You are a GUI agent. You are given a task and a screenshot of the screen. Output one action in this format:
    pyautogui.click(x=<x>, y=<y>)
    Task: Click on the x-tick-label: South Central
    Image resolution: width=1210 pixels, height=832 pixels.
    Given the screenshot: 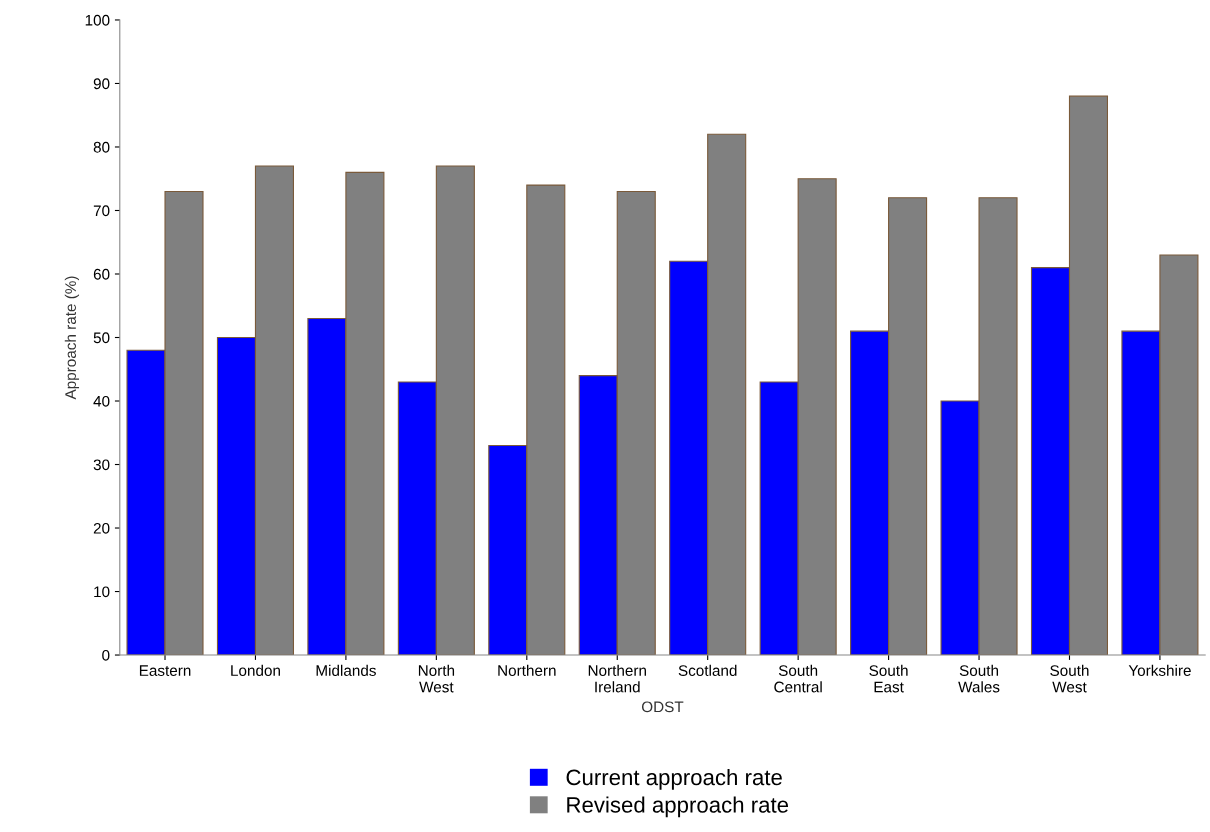 What is the action you would take?
    pyautogui.click(x=798, y=678)
    